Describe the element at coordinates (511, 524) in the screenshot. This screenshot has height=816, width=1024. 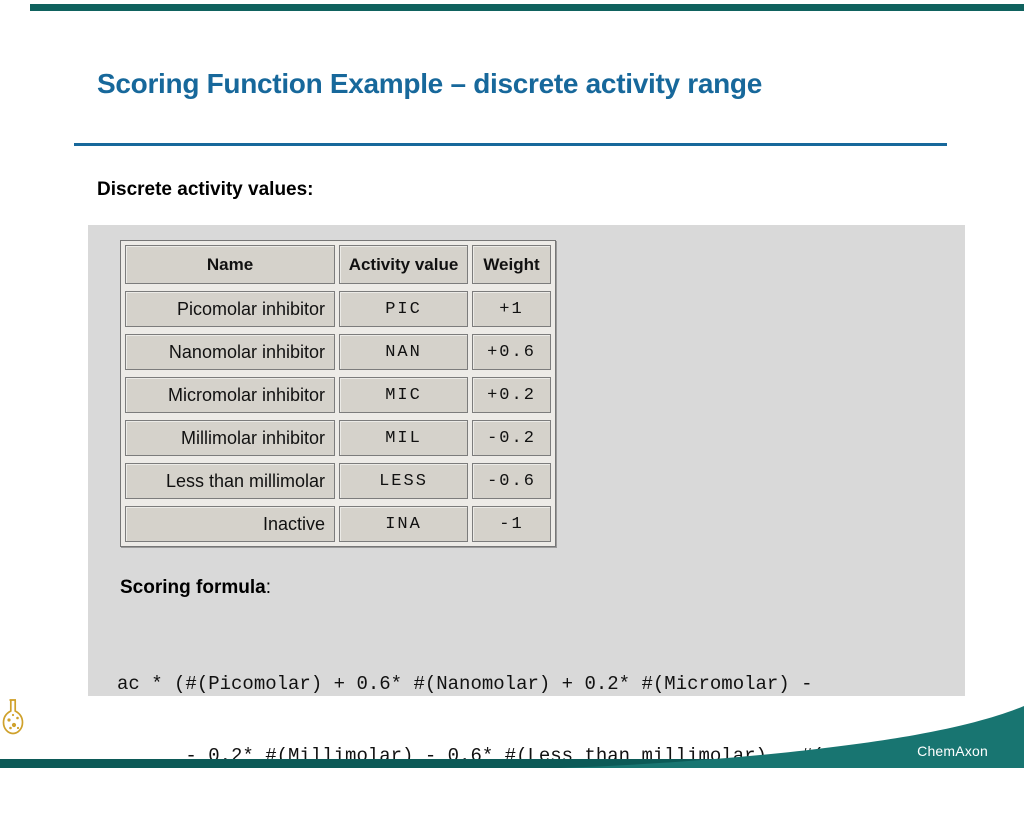
I see `table-cell-weight-row-5: -1` at that location.